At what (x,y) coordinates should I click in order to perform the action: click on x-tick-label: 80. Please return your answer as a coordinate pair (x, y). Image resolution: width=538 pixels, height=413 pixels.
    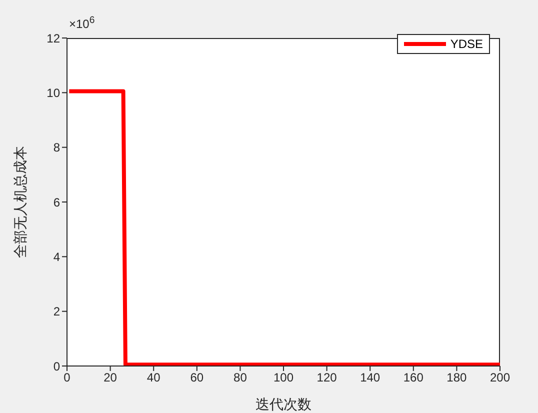
    Looking at the image, I should click on (241, 377).